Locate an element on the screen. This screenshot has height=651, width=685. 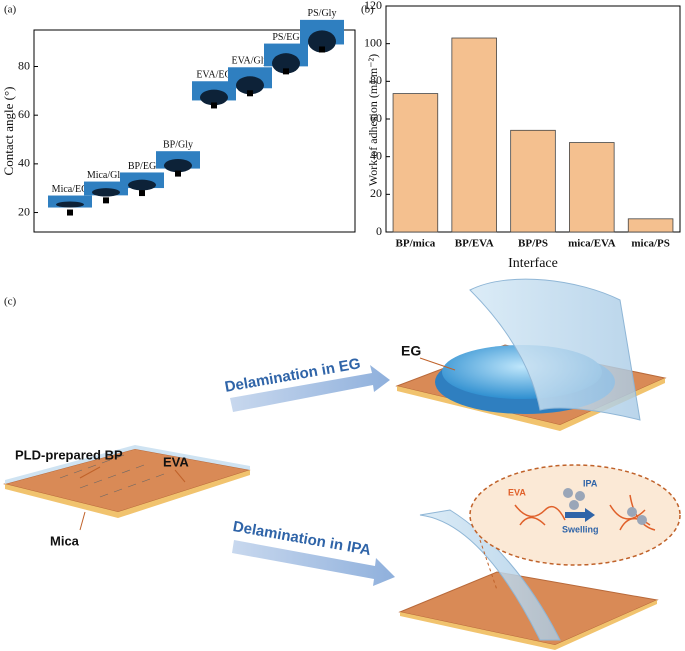
process-arrow is located at coordinates (580, 515).